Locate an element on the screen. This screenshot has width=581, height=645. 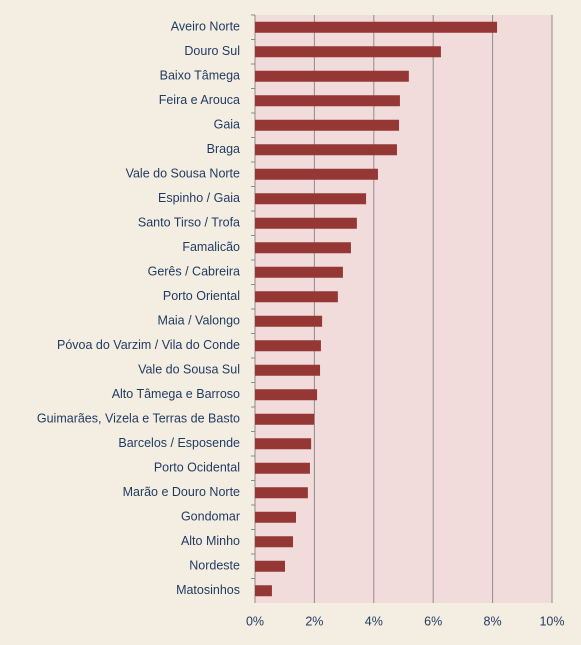
y-tick-label: Marão e Douro Norte is located at coordinates (181, 492).